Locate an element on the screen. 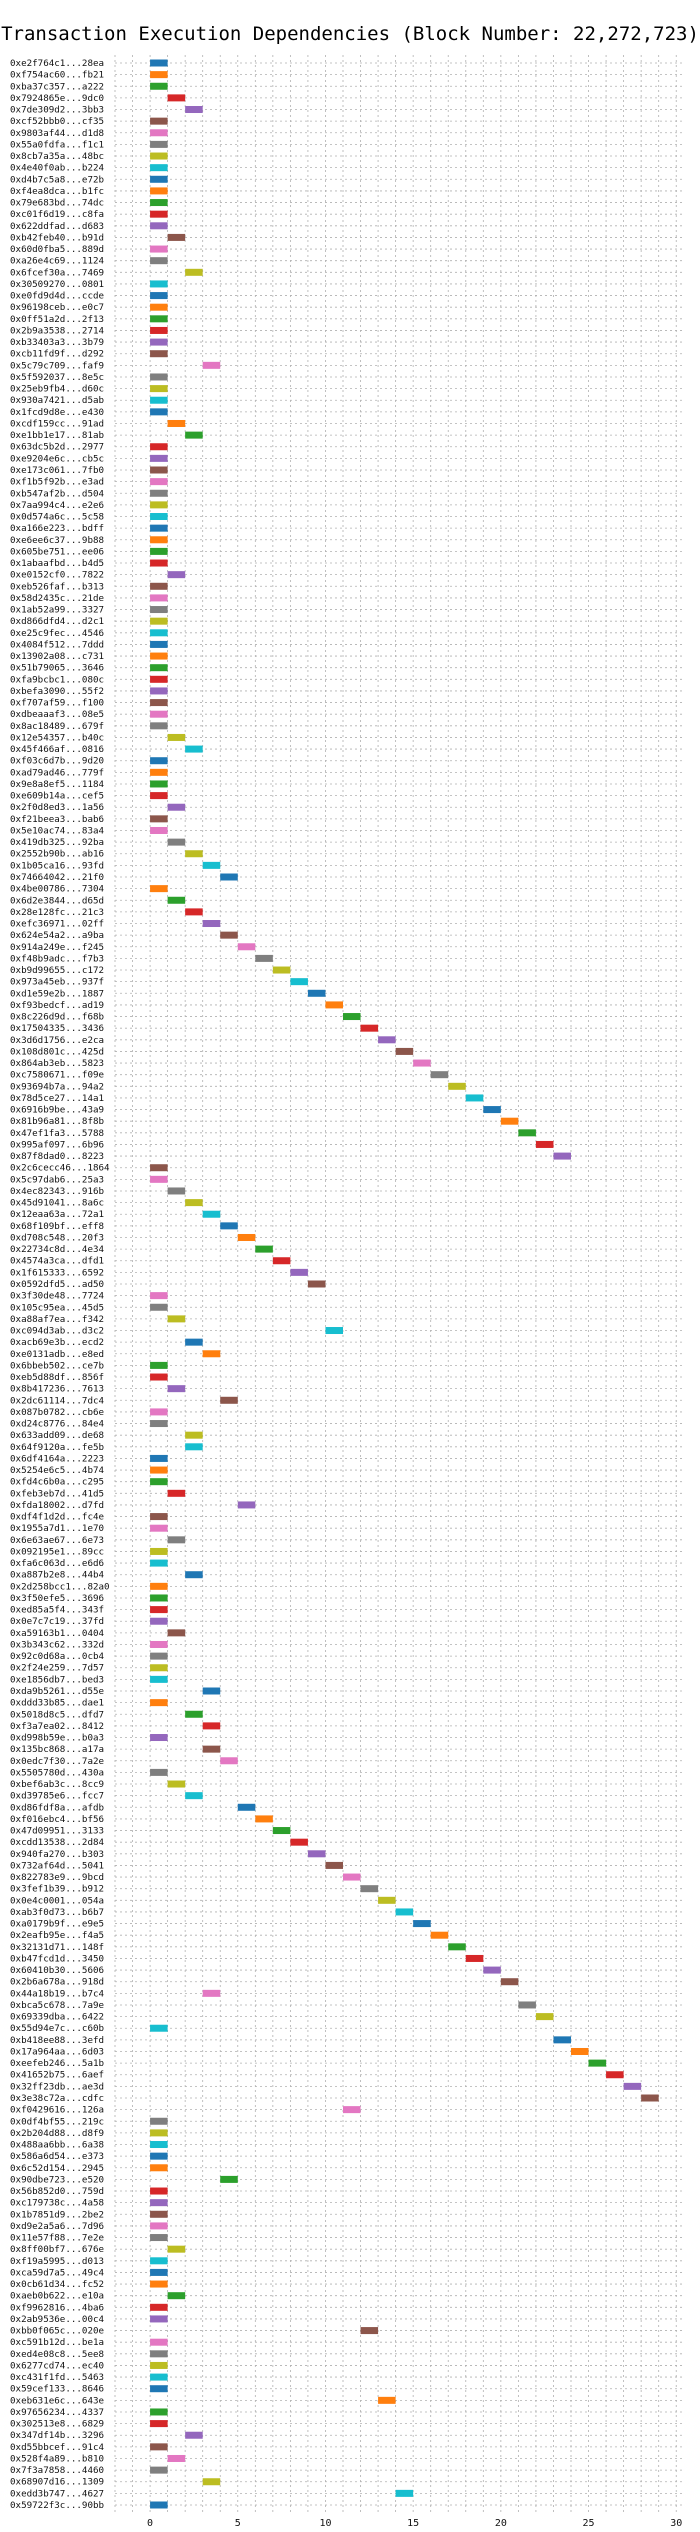 The width and height of the screenshot is (700, 2532). tx-hash-label: 0xfeb3eb7d...41d5 is located at coordinates (57, 1493).